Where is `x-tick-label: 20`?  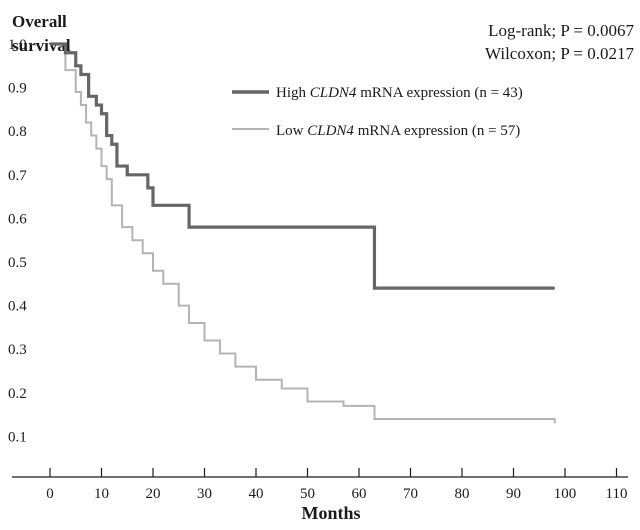
x-tick-label: 20 is located at coordinates (153, 494).